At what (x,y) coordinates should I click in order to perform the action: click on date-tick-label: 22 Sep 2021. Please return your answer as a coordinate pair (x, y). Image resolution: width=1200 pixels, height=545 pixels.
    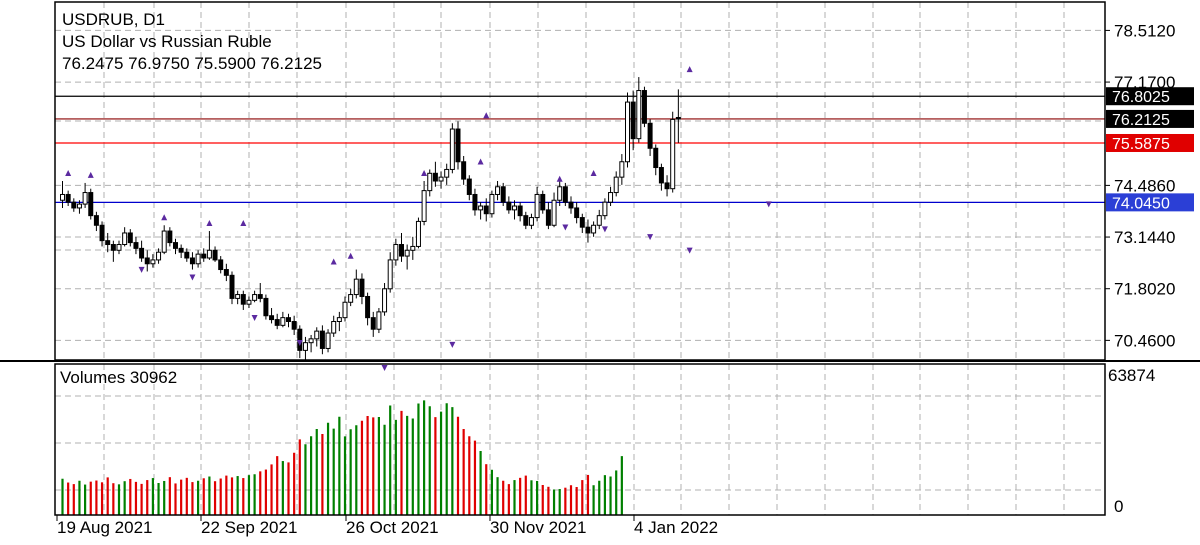
    Looking at the image, I should click on (249, 527).